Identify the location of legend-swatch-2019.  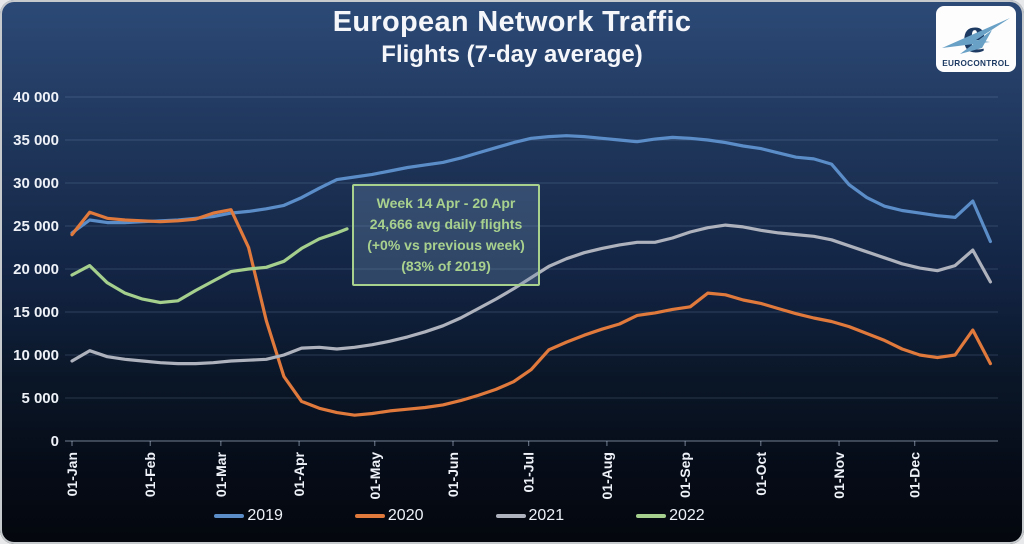
(229, 516).